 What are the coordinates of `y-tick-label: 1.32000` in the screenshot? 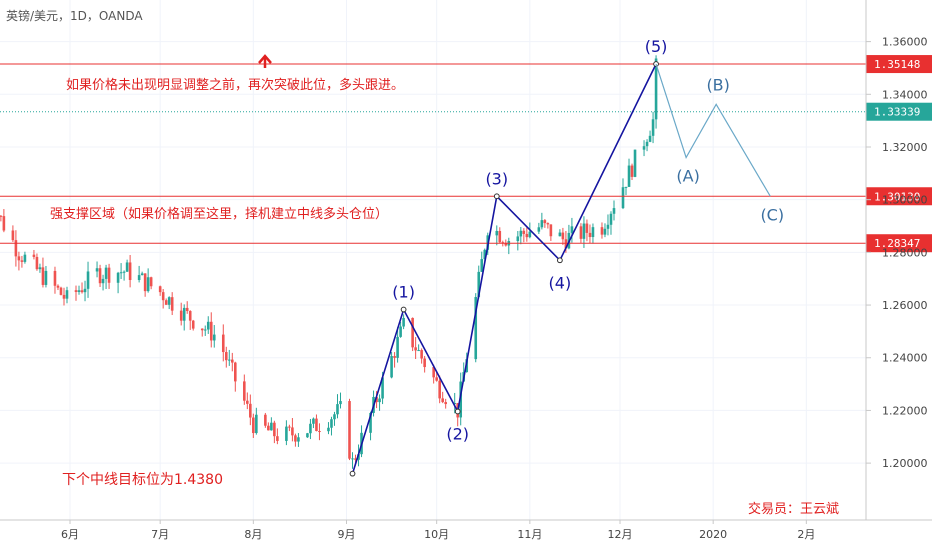 It's located at (905, 147).